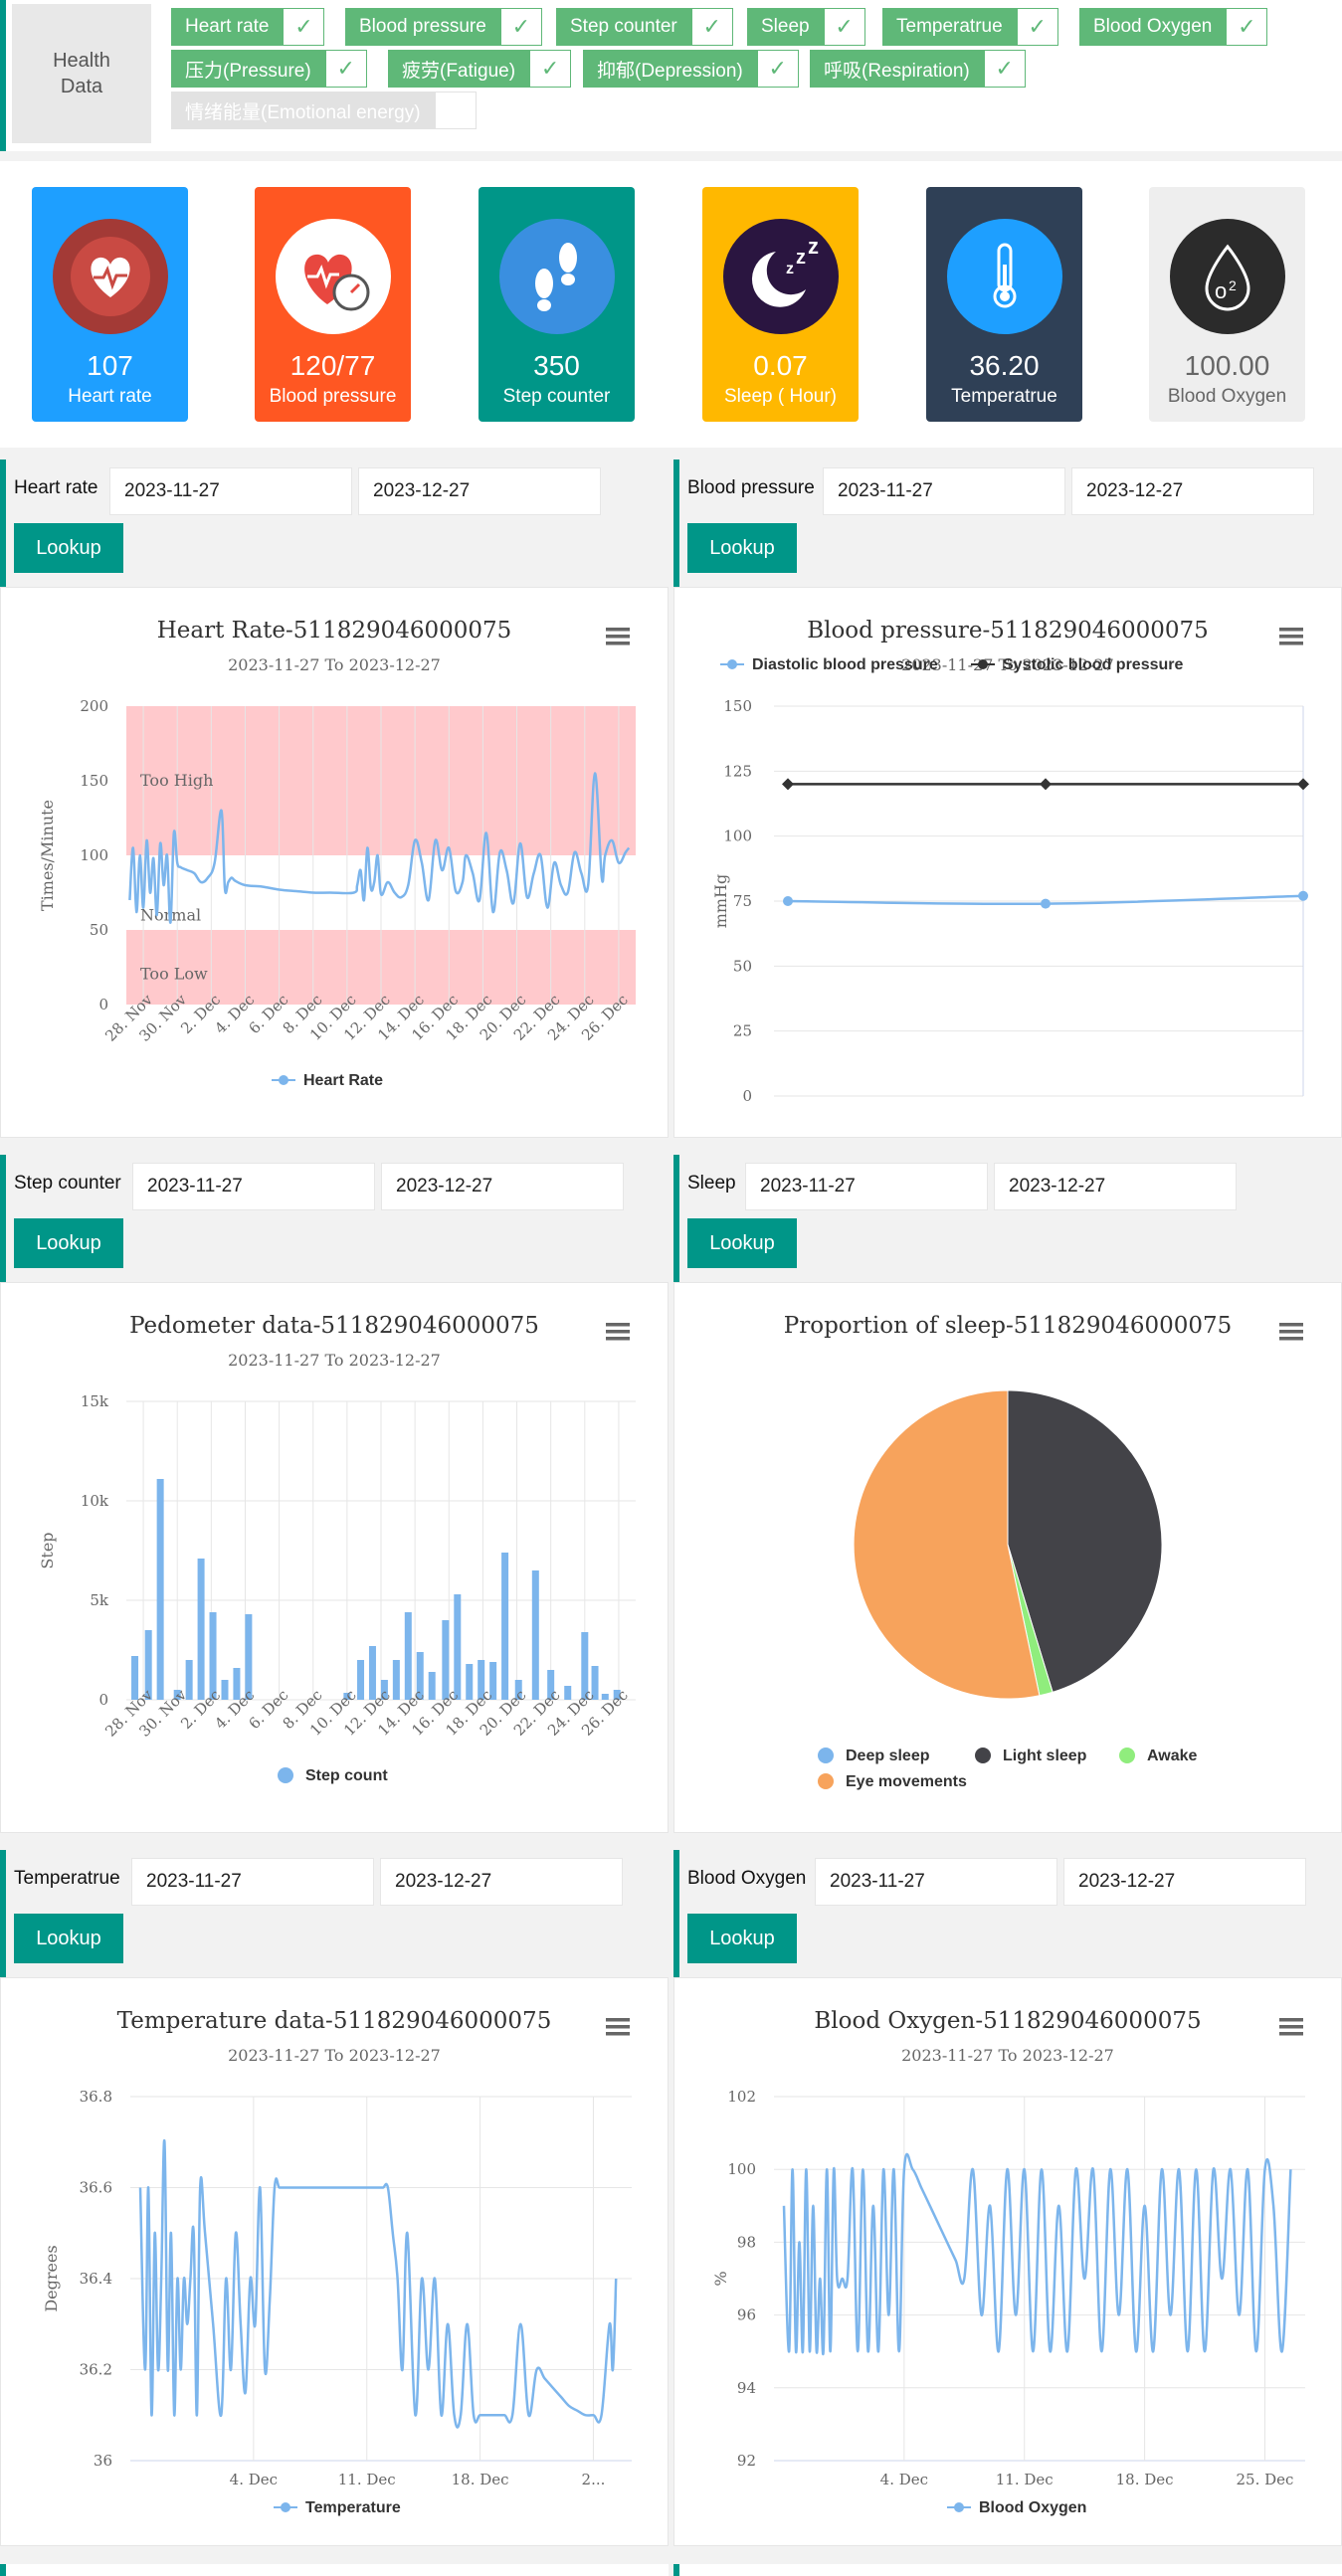 Image resolution: width=1342 pixels, height=2576 pixels. Describe the element at coordinates (1227, 365) in the screenshot. I see `card-value: 100.00` at that location.